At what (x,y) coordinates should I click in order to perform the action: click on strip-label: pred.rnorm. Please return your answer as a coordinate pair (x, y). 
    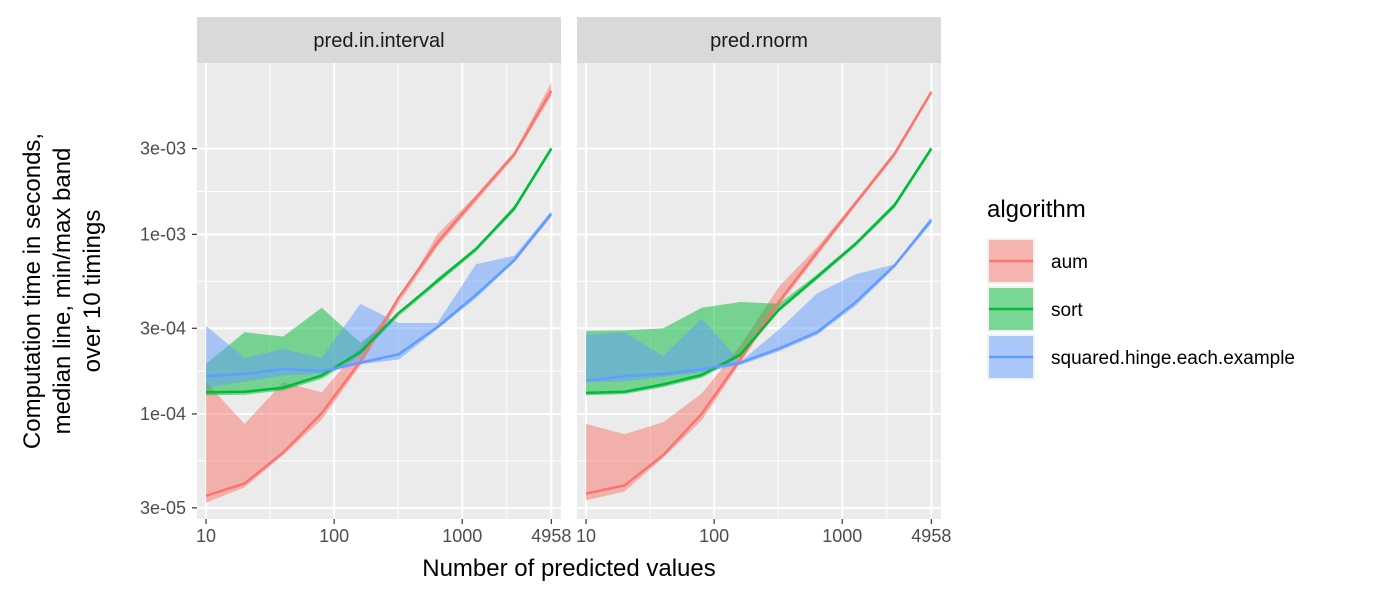
    Looking at the image, I should click on (759, 41).